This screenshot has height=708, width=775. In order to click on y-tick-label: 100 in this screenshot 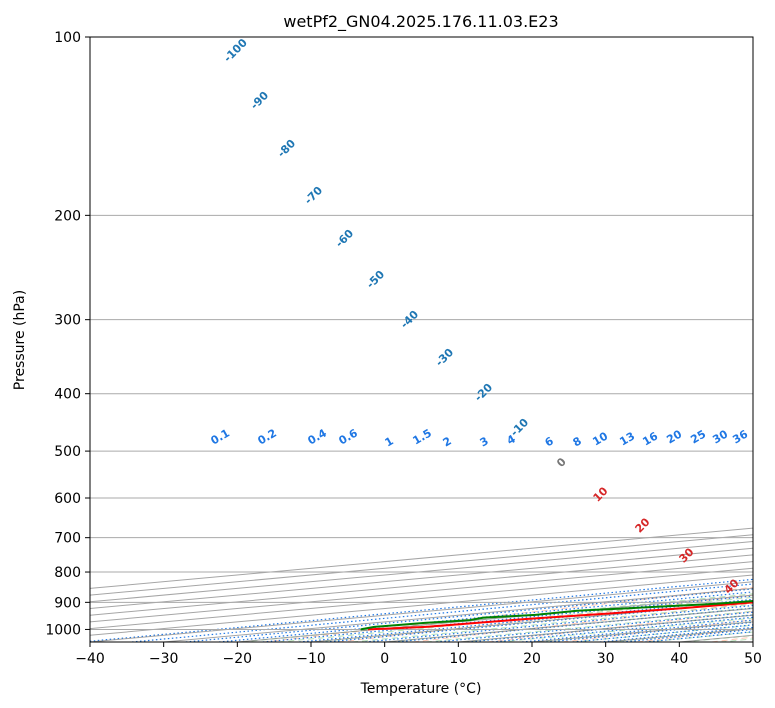, I will do `click(67, 38)`.